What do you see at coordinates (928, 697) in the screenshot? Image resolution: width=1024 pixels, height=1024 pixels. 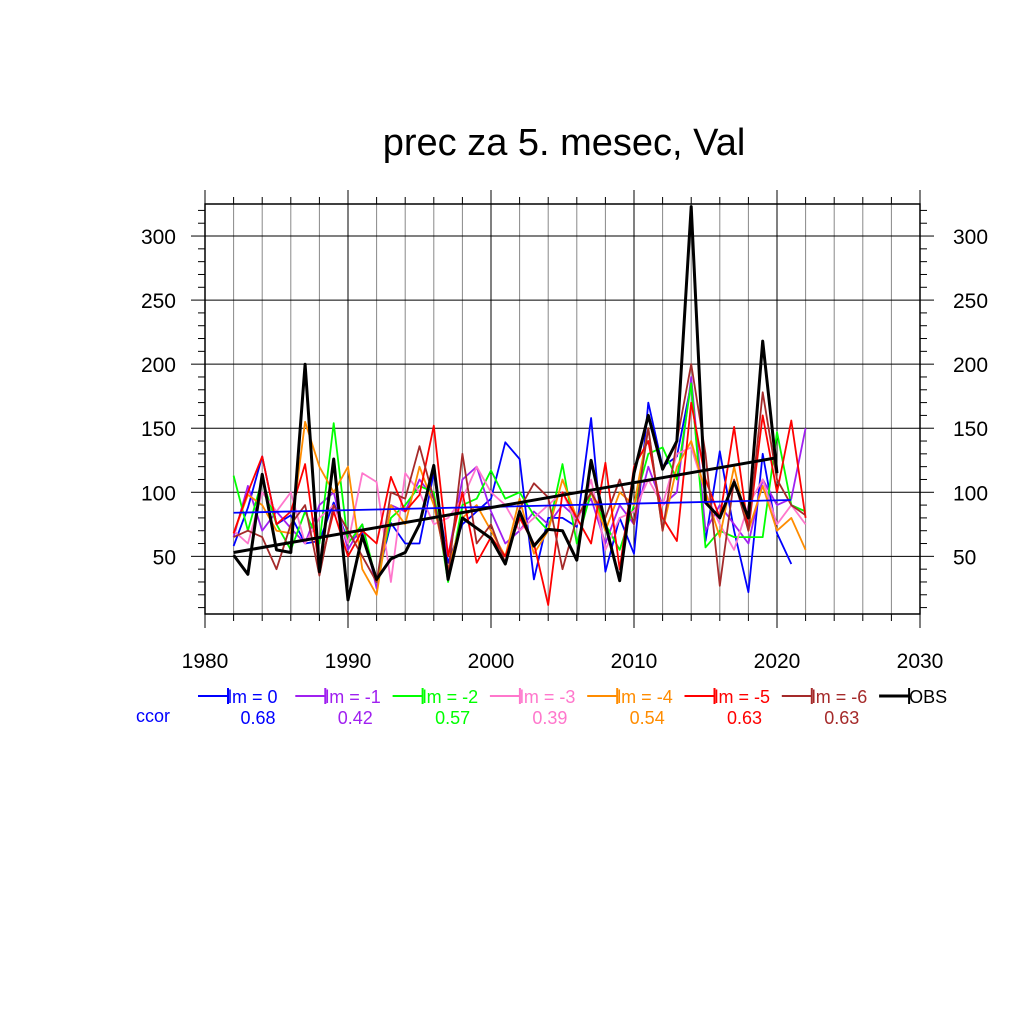 I see `legend-label-7: OBS` at bounding box center [928, 697].